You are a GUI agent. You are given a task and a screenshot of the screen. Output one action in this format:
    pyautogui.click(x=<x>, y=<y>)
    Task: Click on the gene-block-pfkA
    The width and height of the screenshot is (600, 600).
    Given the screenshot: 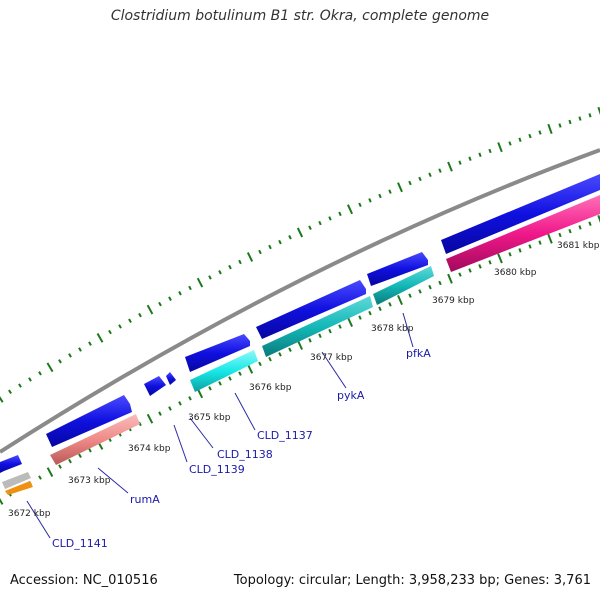 What is the action you would take?
    pyautogui.click(x=403, y=285)
    